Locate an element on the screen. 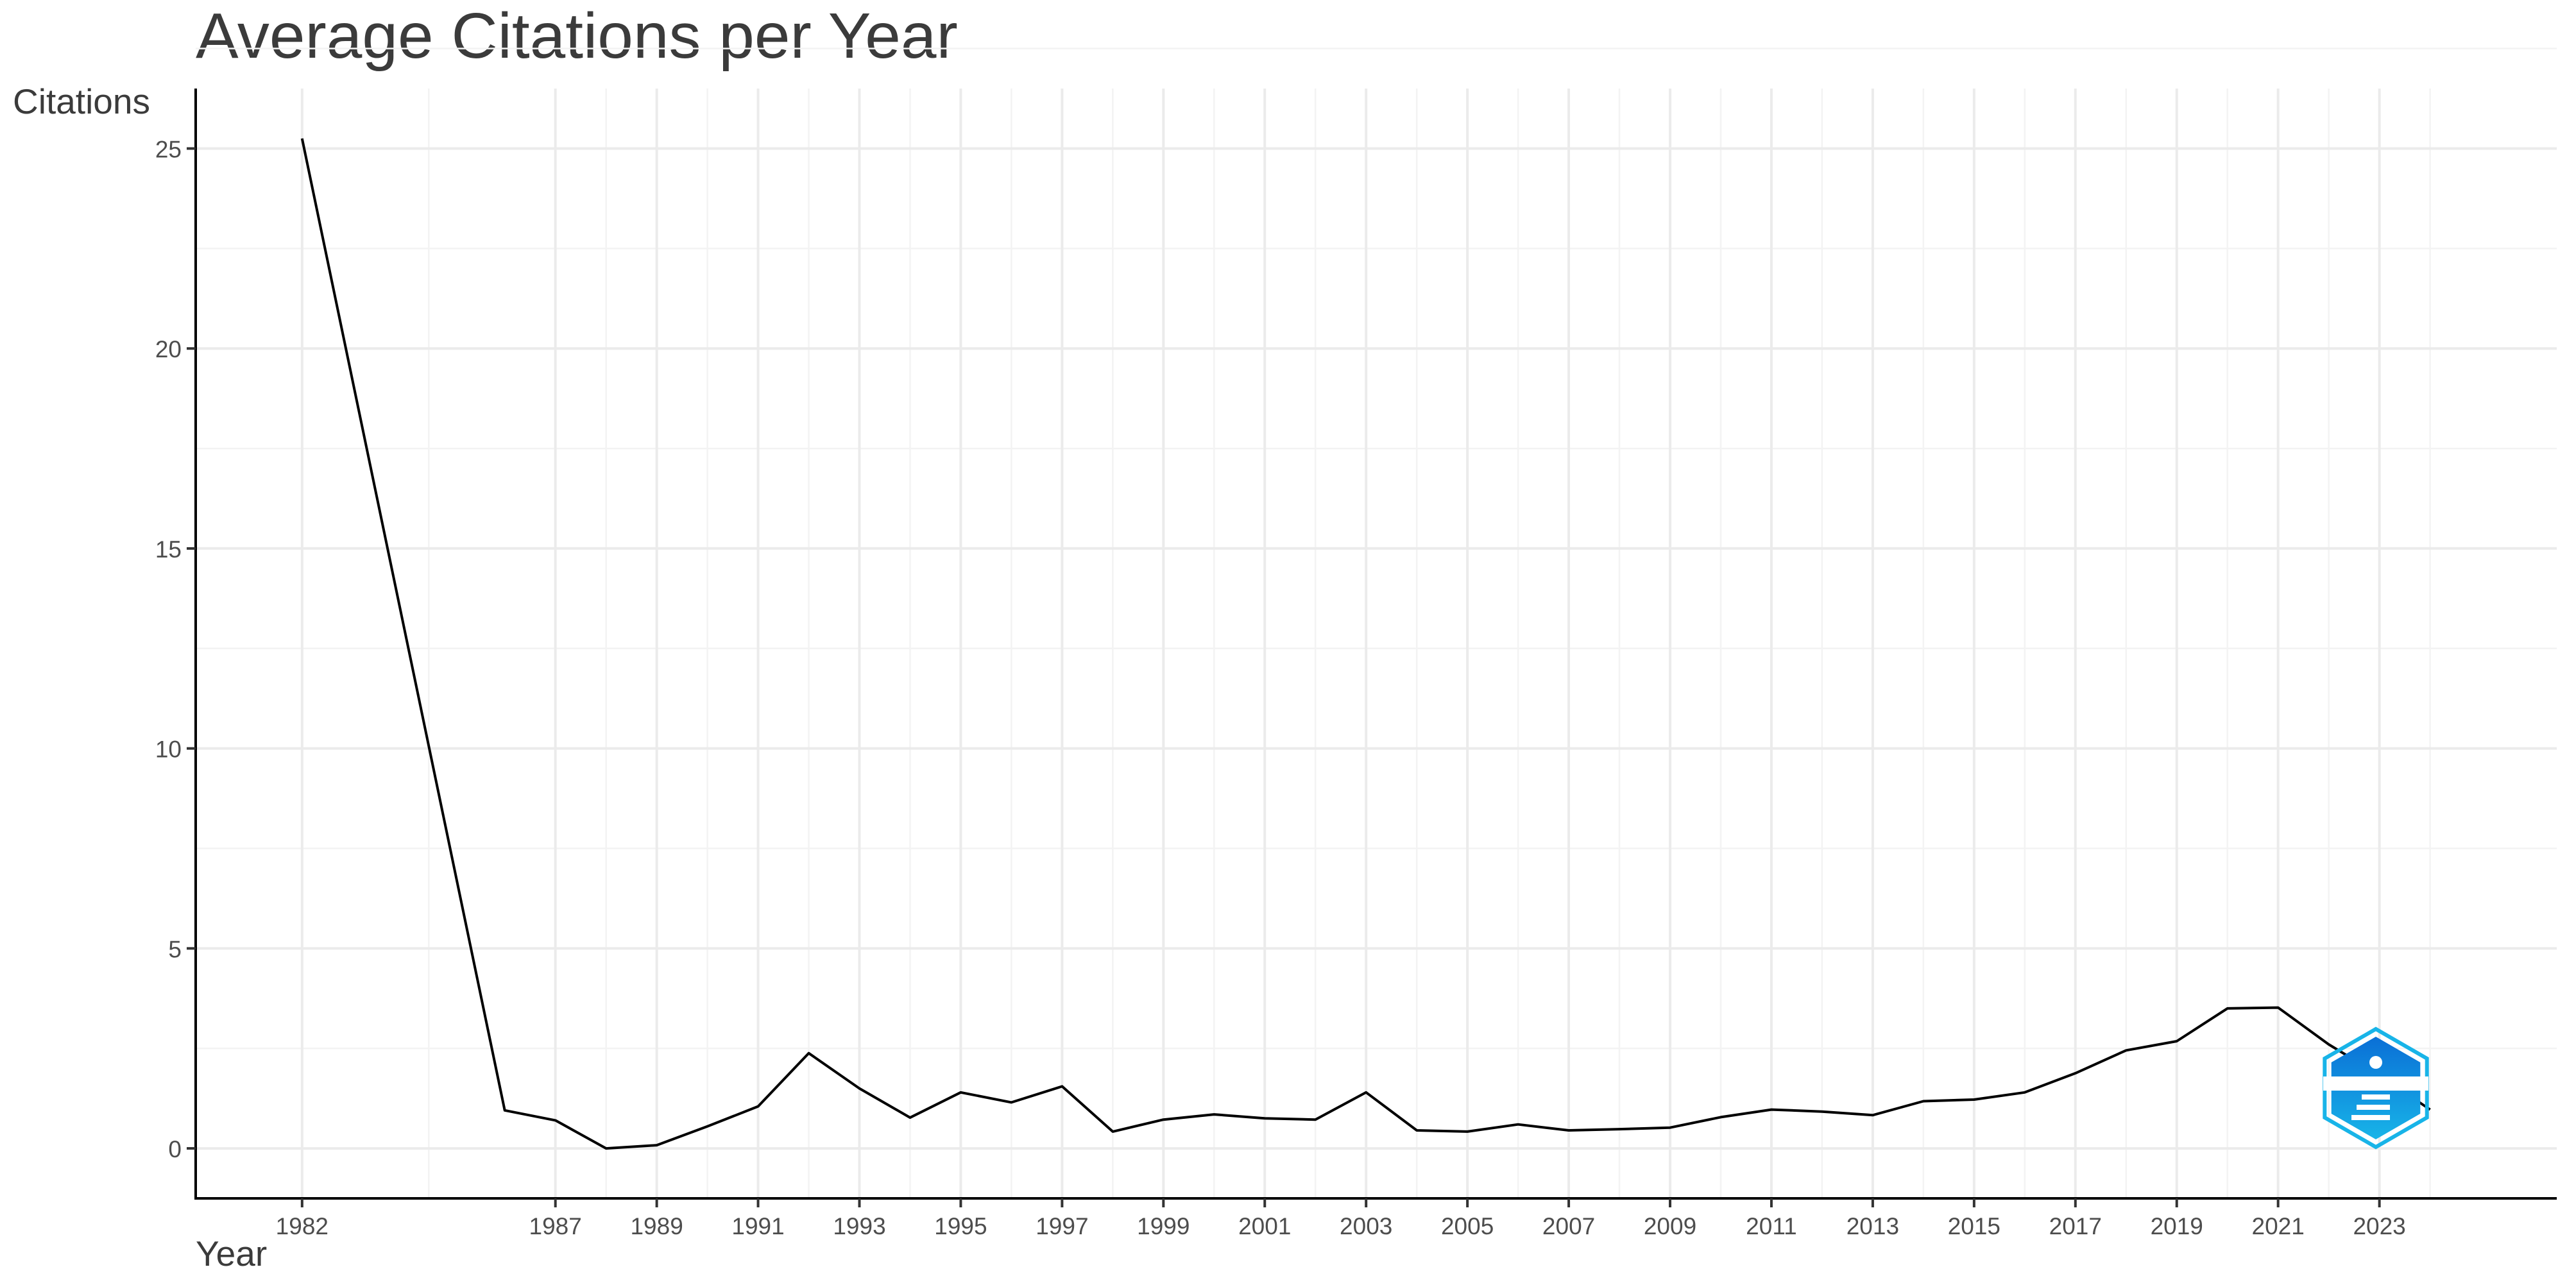  x-tick-label: 2019 is located at coordinates (2177, 1226).